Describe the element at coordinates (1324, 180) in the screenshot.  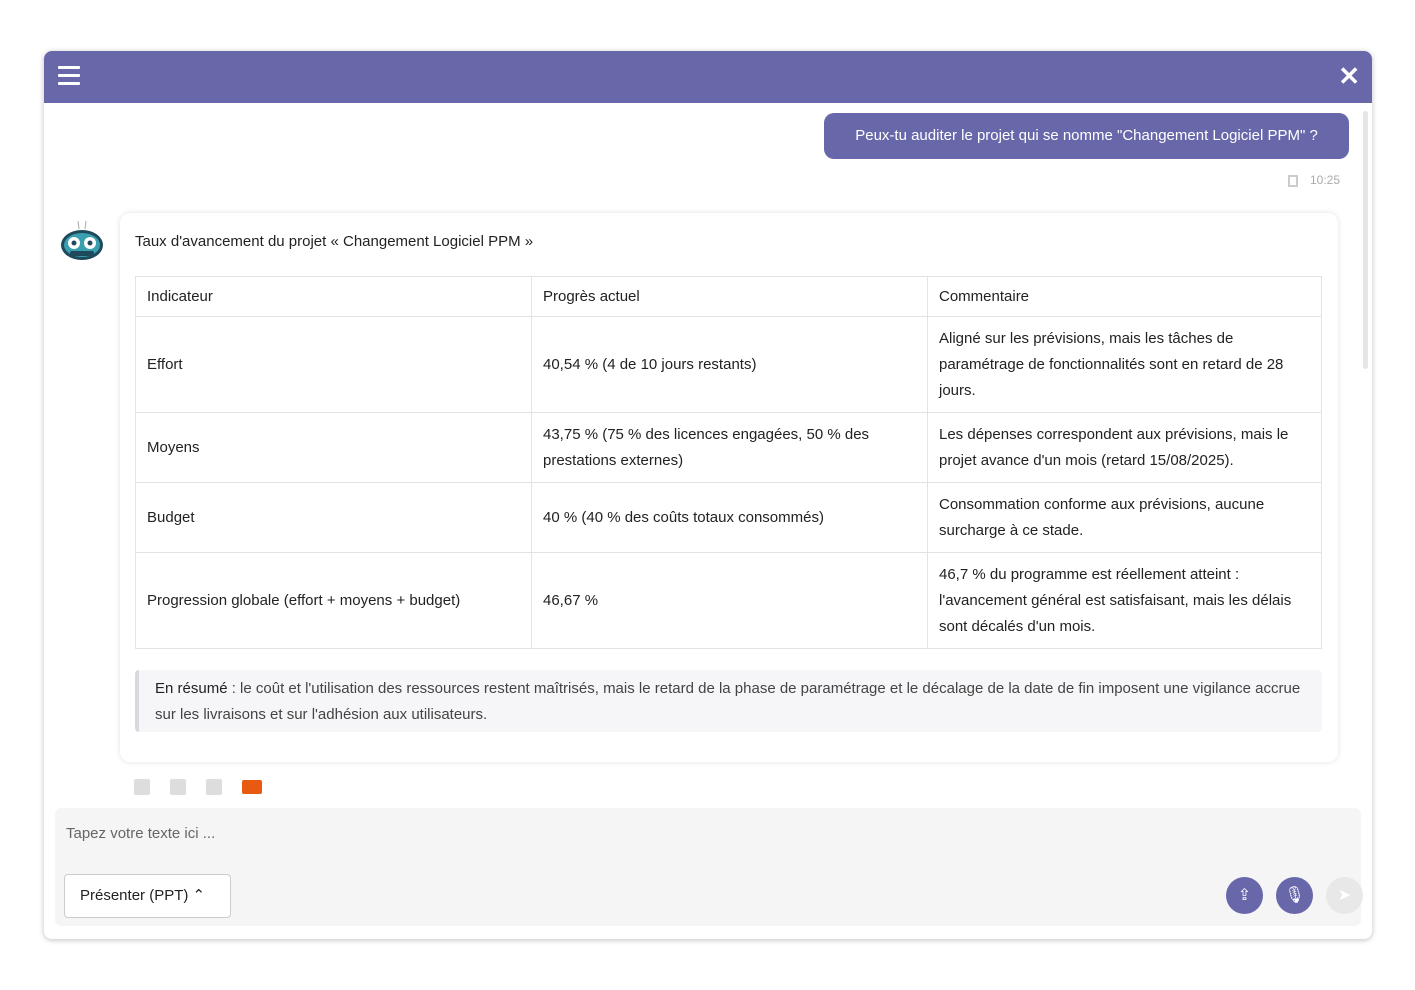
I see `timestamp: 10:25` at that location.